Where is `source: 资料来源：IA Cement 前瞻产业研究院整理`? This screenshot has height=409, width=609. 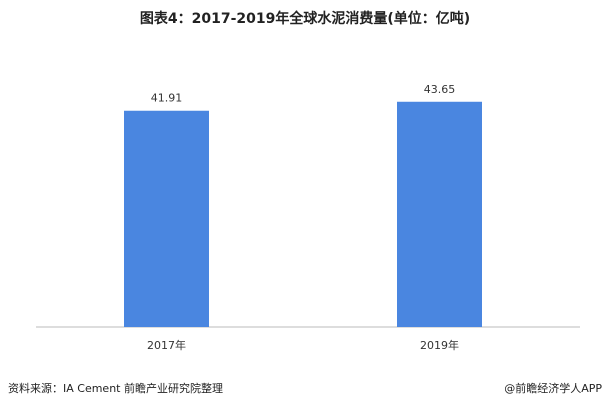 source: 资料来源：IA Cement 前瞻产业研究院整理 is located at coordinates (115, 388).